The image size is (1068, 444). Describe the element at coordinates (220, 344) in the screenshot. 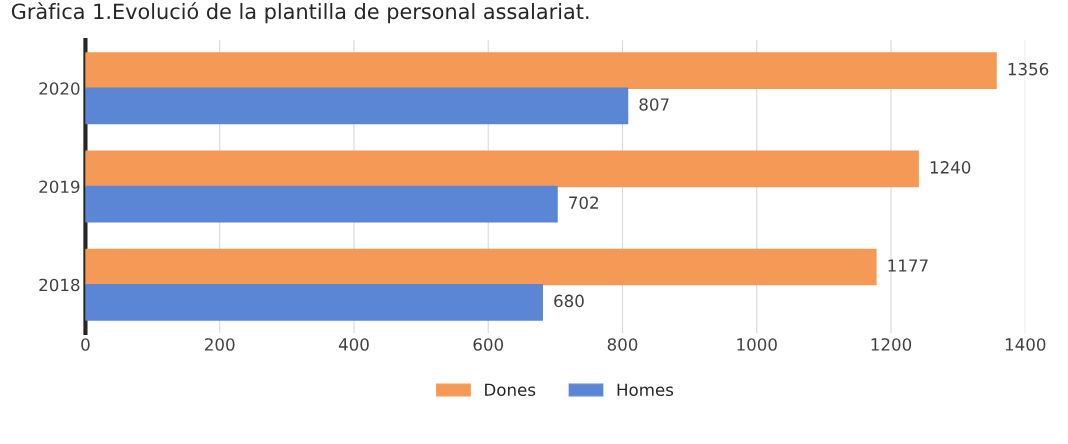

I see `x-tick-label: 200` at that location.